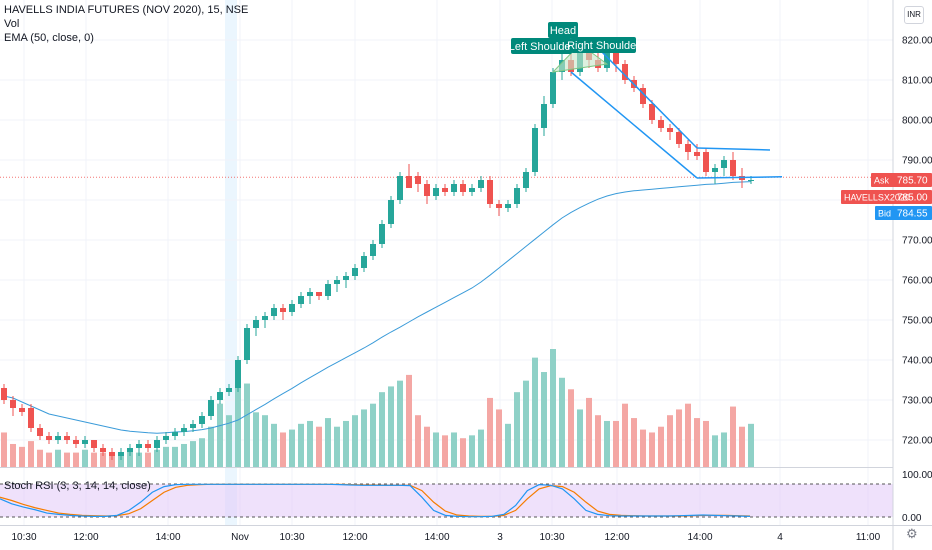 The height and width of the screenshot is (550, 932). I want to click on ema-legend: EMA (50, close, 0), so click(49, 38).